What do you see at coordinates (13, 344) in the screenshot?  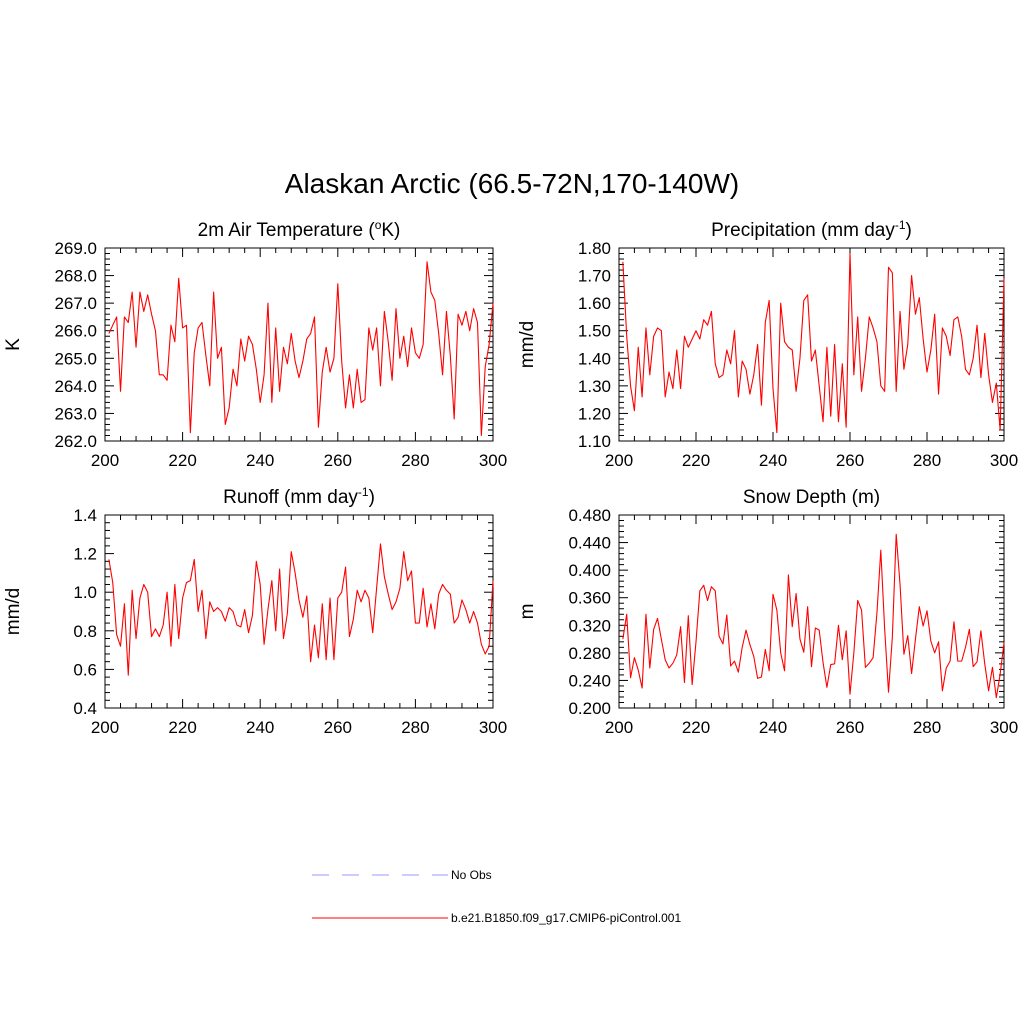 I see `y-axis-title: K` at bounding box center [13, 344].